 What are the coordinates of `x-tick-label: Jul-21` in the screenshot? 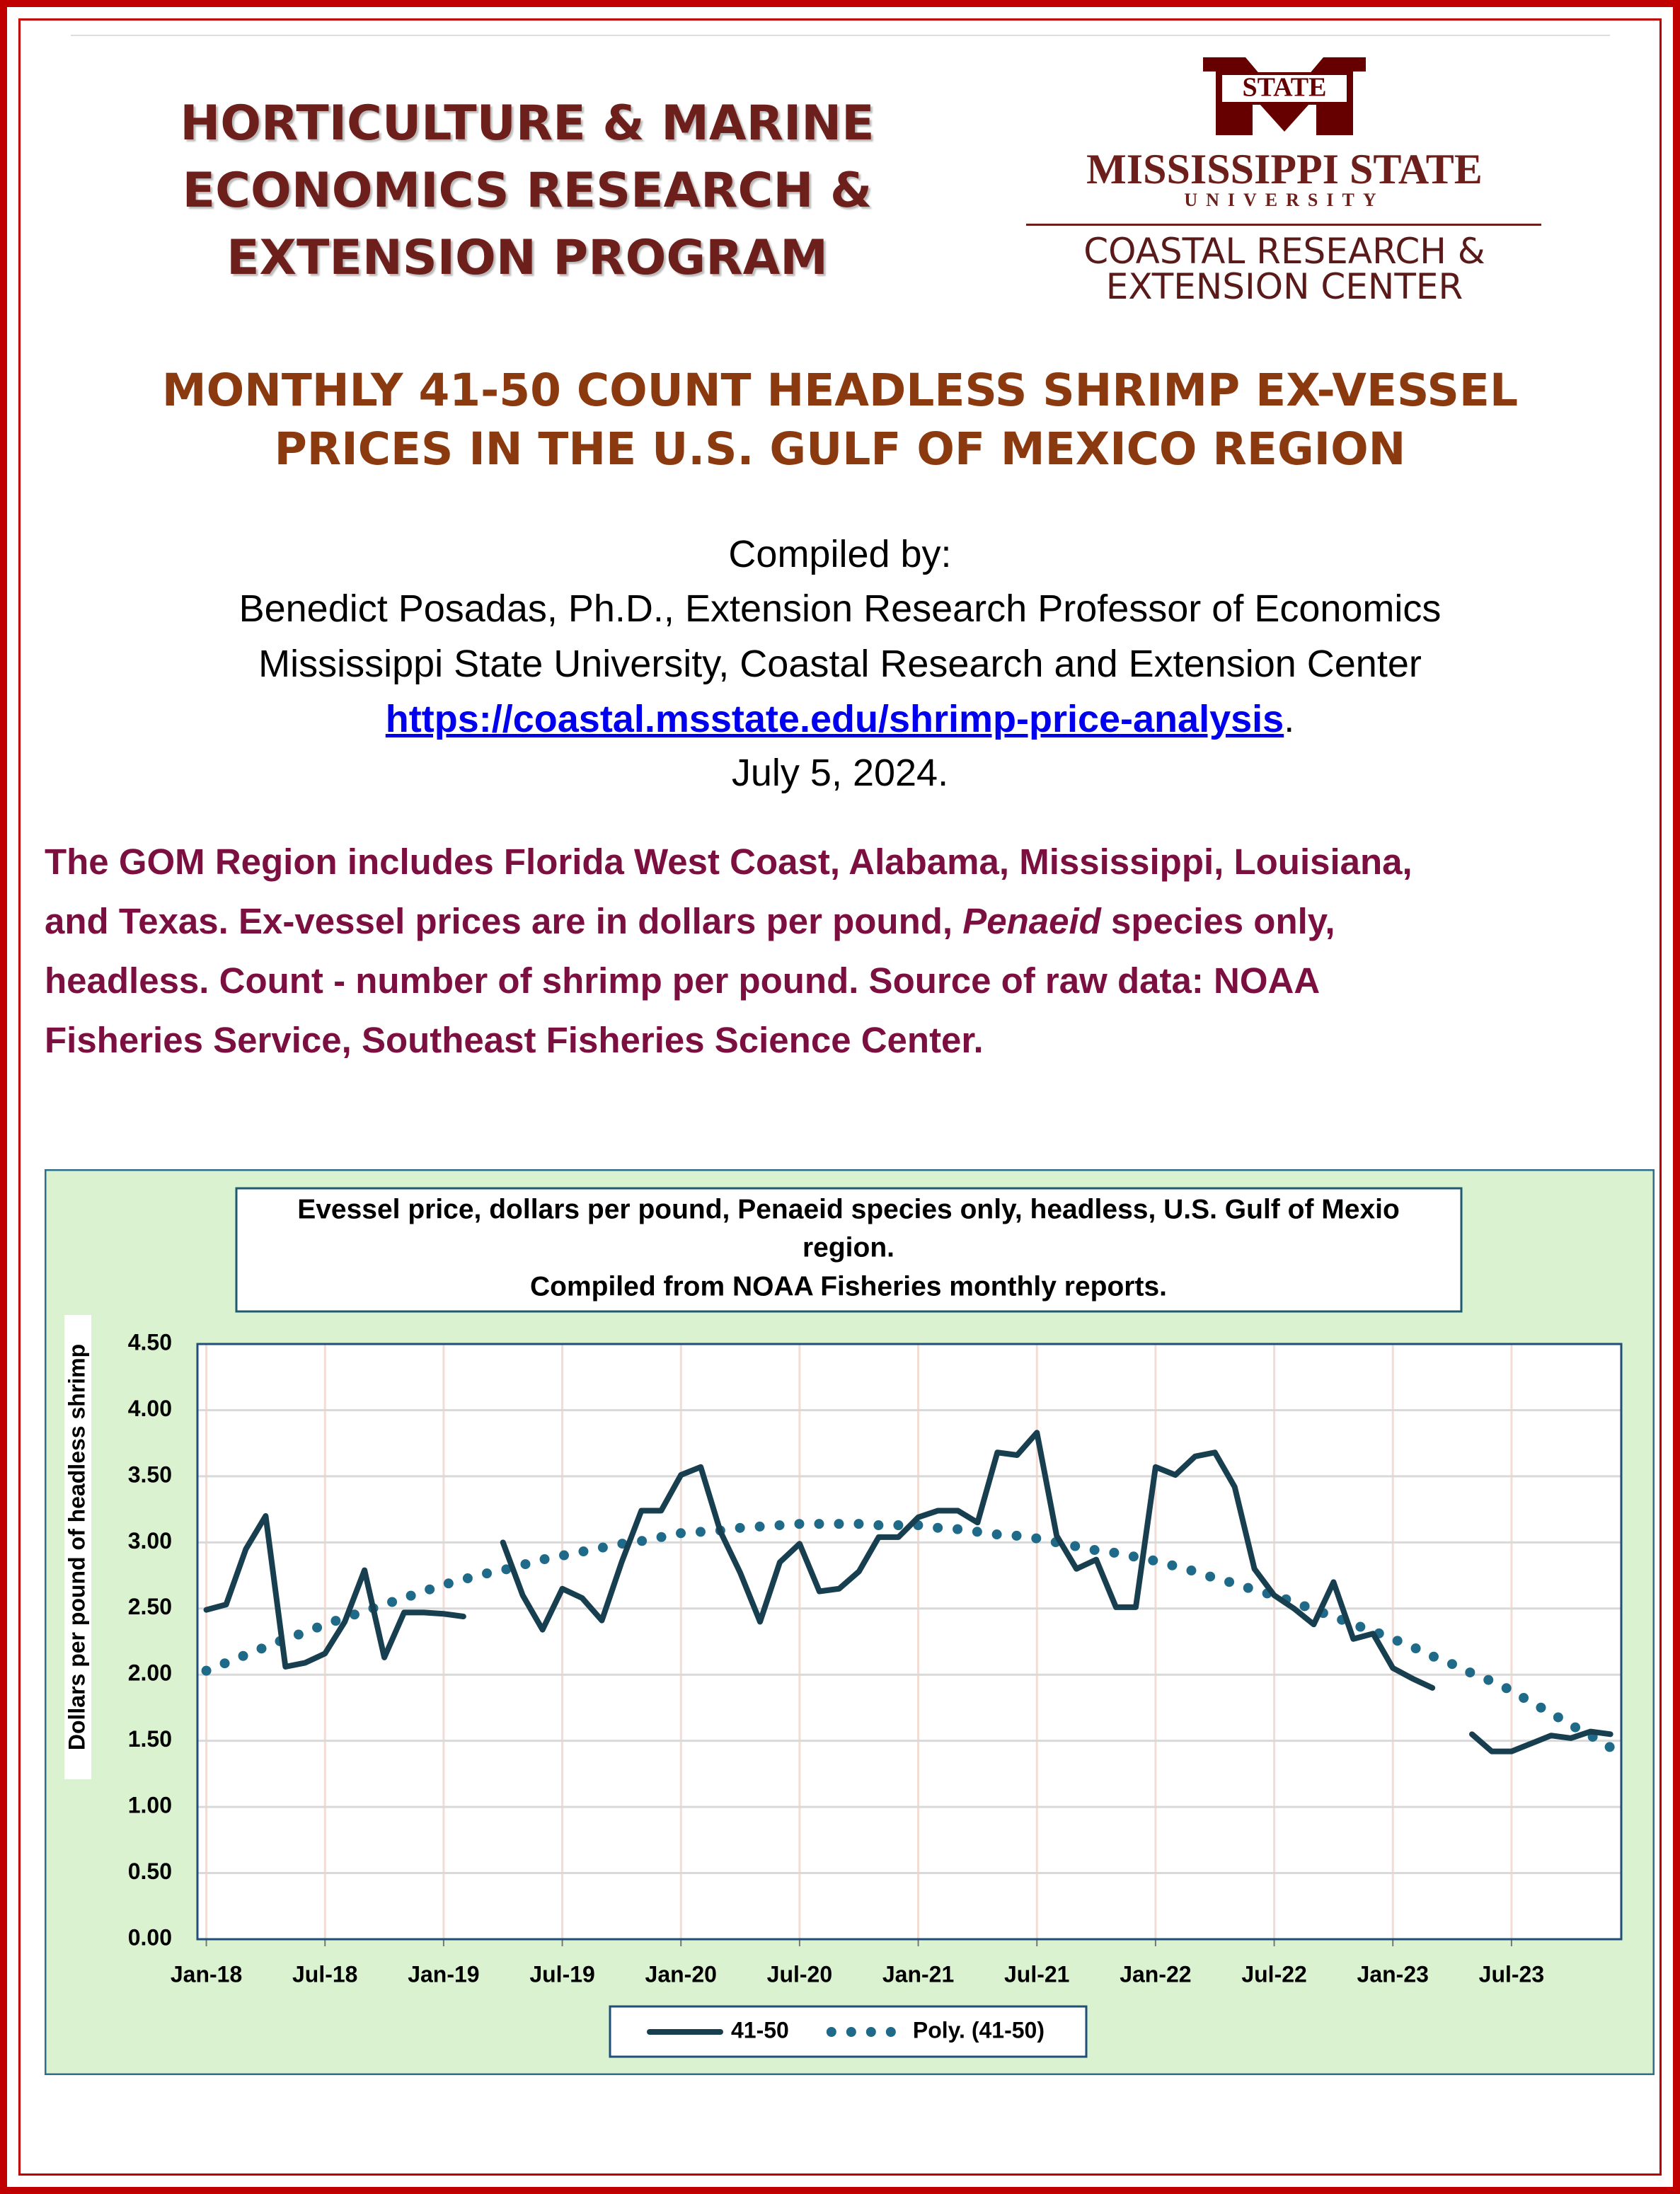 It's located at (1036, 1974).